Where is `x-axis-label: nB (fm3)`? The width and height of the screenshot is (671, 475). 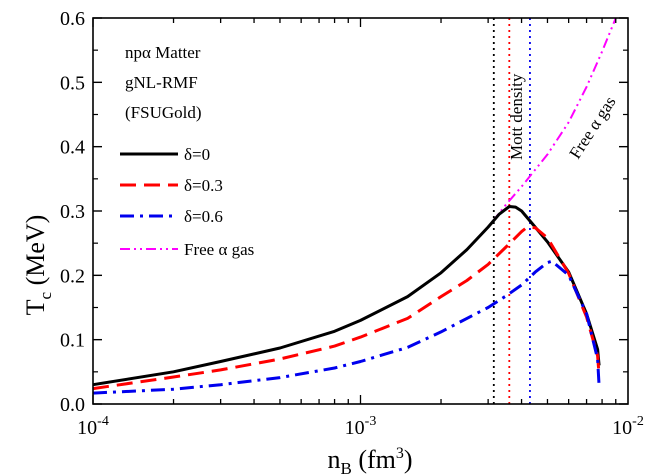 x-axis-label: nB (fm3) is located at coordinates (369, 460).